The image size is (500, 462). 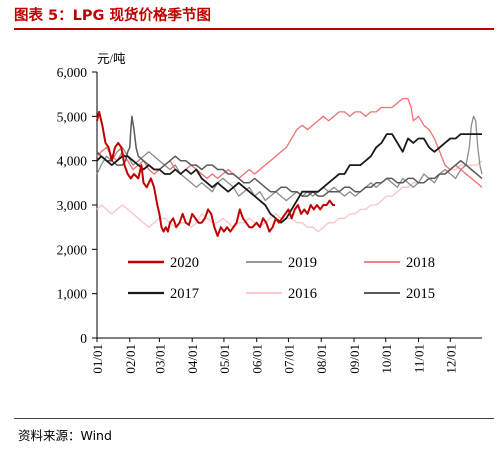 What do you see at coordinates (72, 205) in the screenshot?
I see `y-tick-label: 3,000` at bounding box center [72, 205].